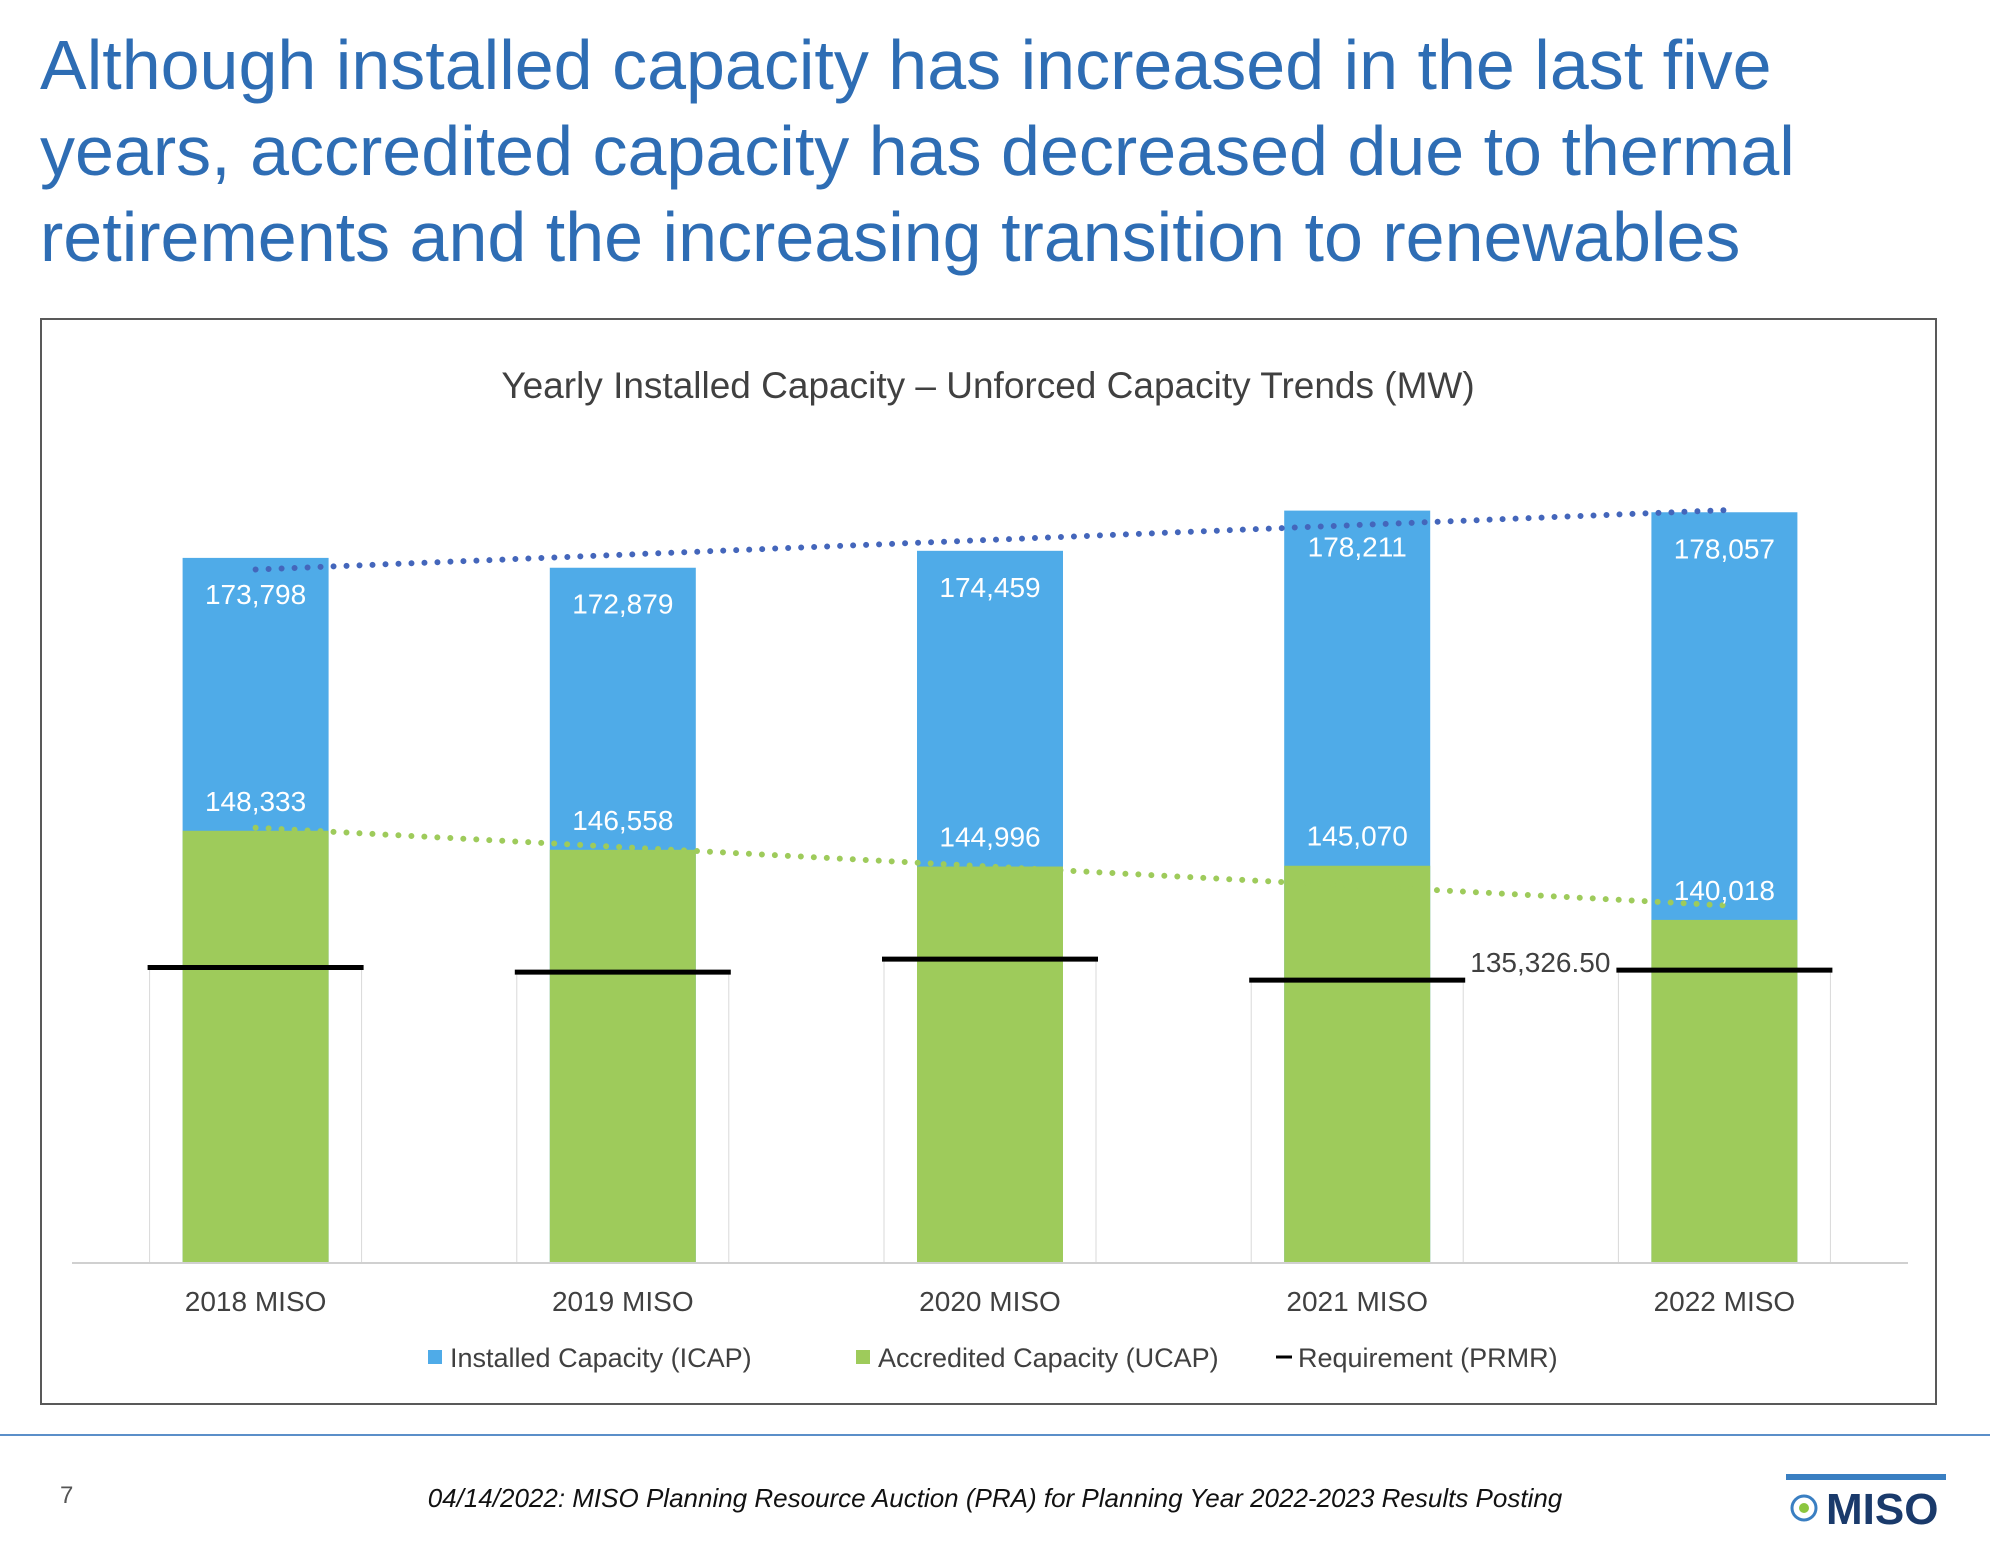 Image resolution: width=1990 pixels, height=1552 pixels. I want to click on ucap-data-label: 140,018, so click(1724, 890).